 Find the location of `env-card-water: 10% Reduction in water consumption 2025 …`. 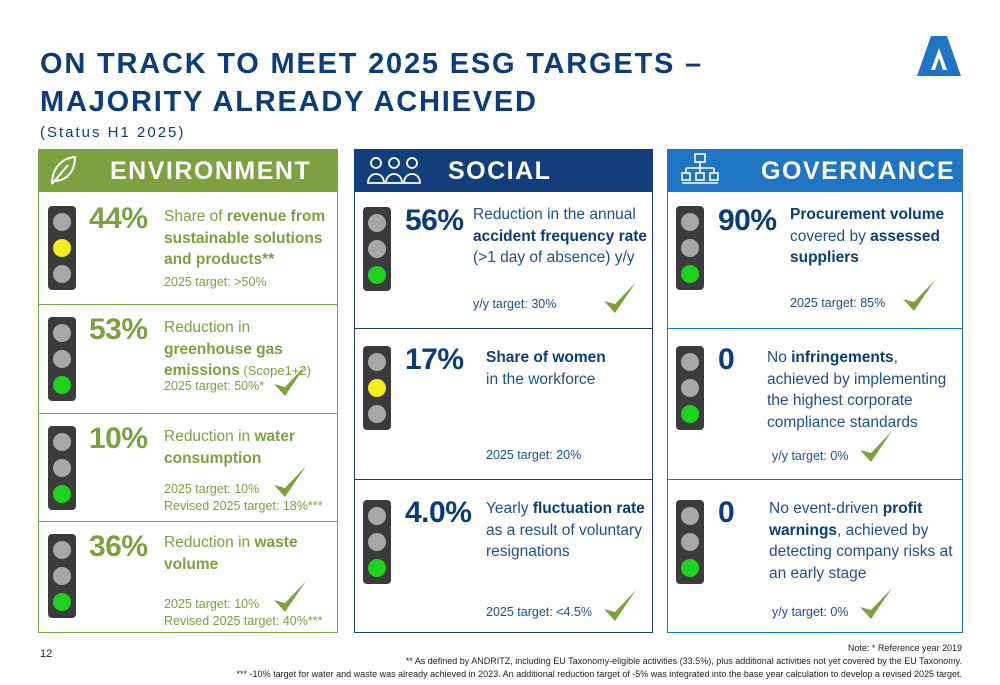

env-card-water: 10% Reduction in water consumption 2025 … is located at coordinates (188, 467).